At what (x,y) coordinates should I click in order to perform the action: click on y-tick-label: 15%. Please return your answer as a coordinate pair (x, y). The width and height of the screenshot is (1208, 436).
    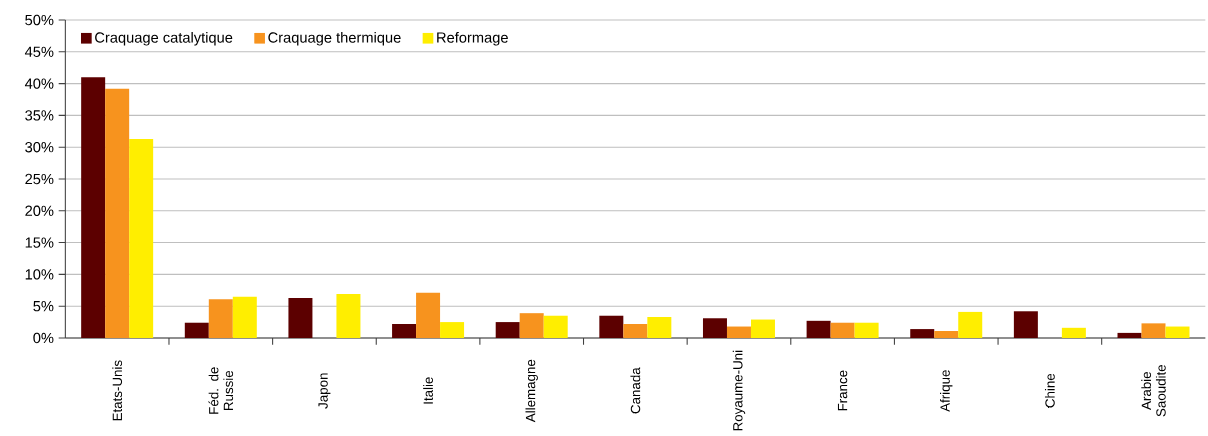
    Looking at the image, I should click on (39, 242).